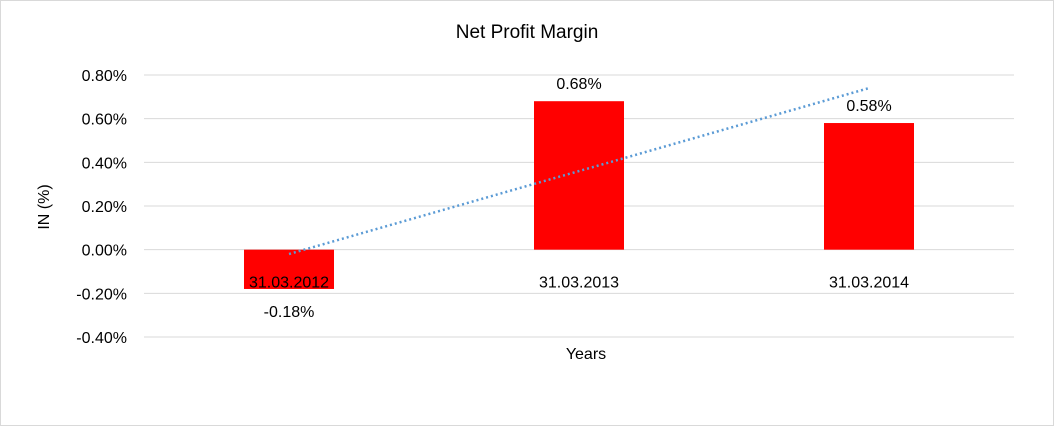 The height and width of the screenshot is (430, 1054). Describe the element at coordinates (101, 338) in the screenshot. I see `y-tick-label: -0.40%` at that location.